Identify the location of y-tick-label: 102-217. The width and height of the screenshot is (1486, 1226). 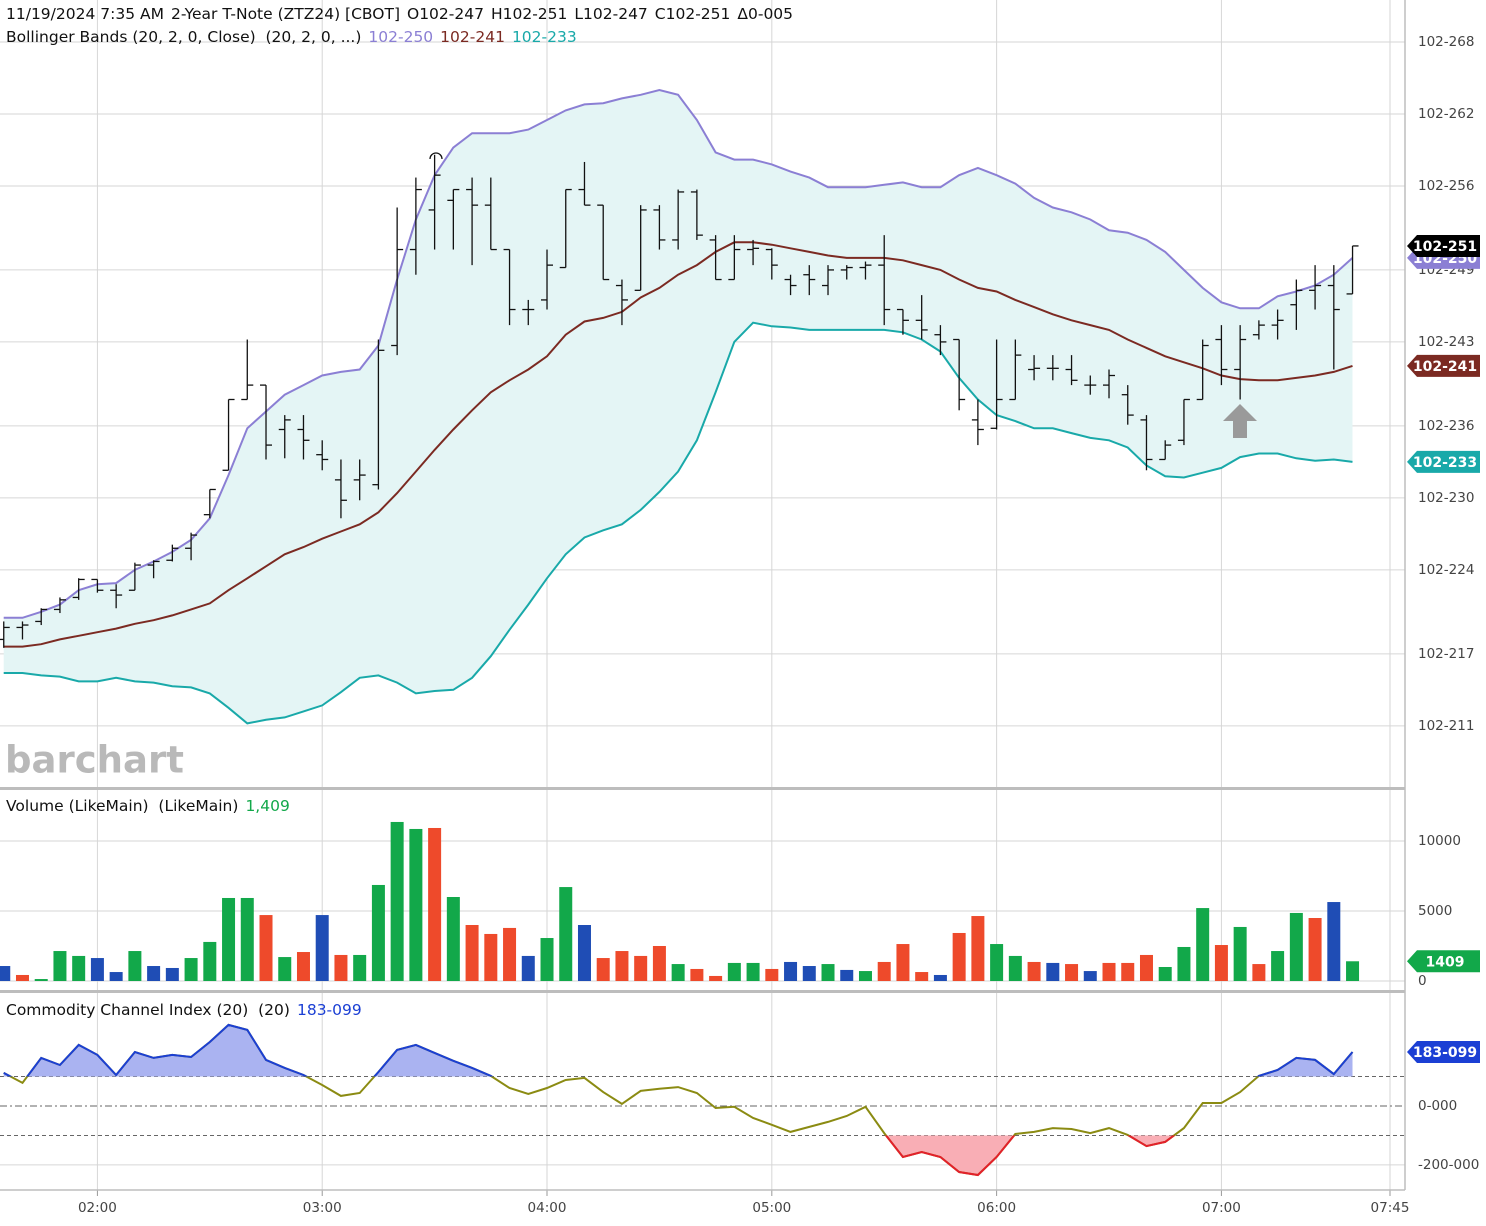
(1446, 654).